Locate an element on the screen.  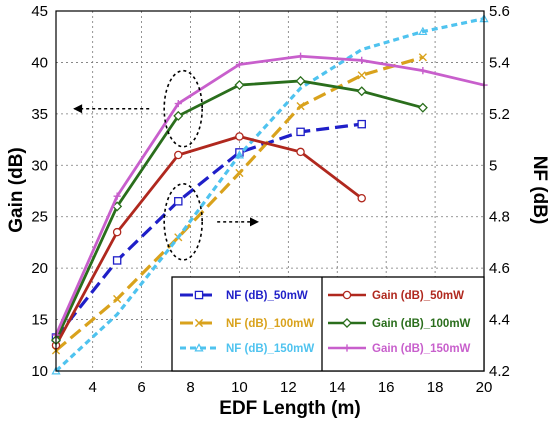
legend-label-nf-2: NF (dB)_100mW is located at coordinates (270, 324).